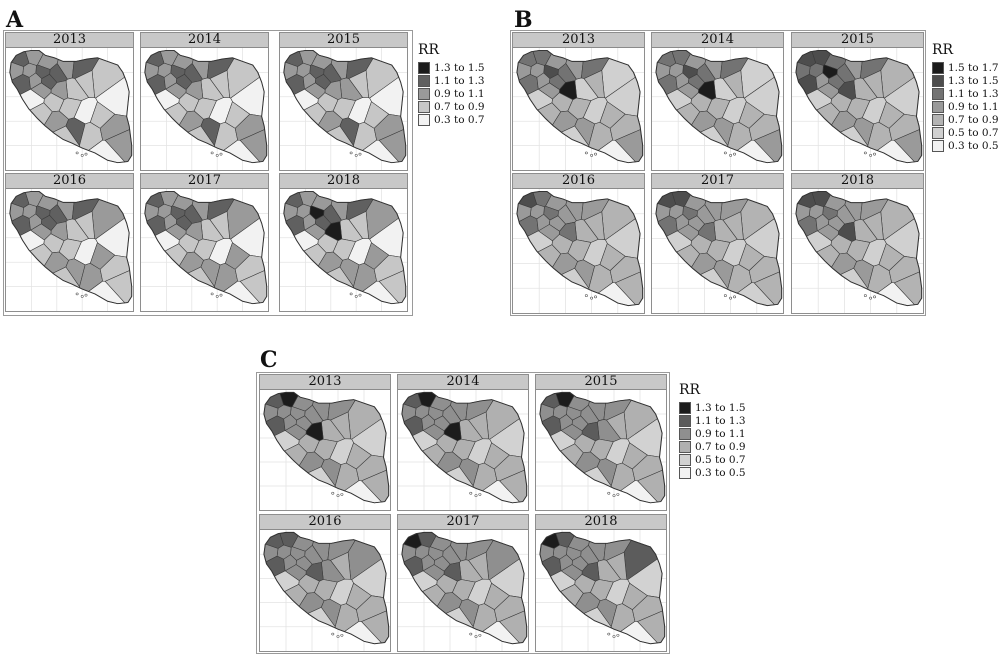 This screenshot has width=1000, height=654. Describe the element at coordinates (451, 93) in the screenshot. I see `legend-entry: 0.9 to 1.1` at that location.